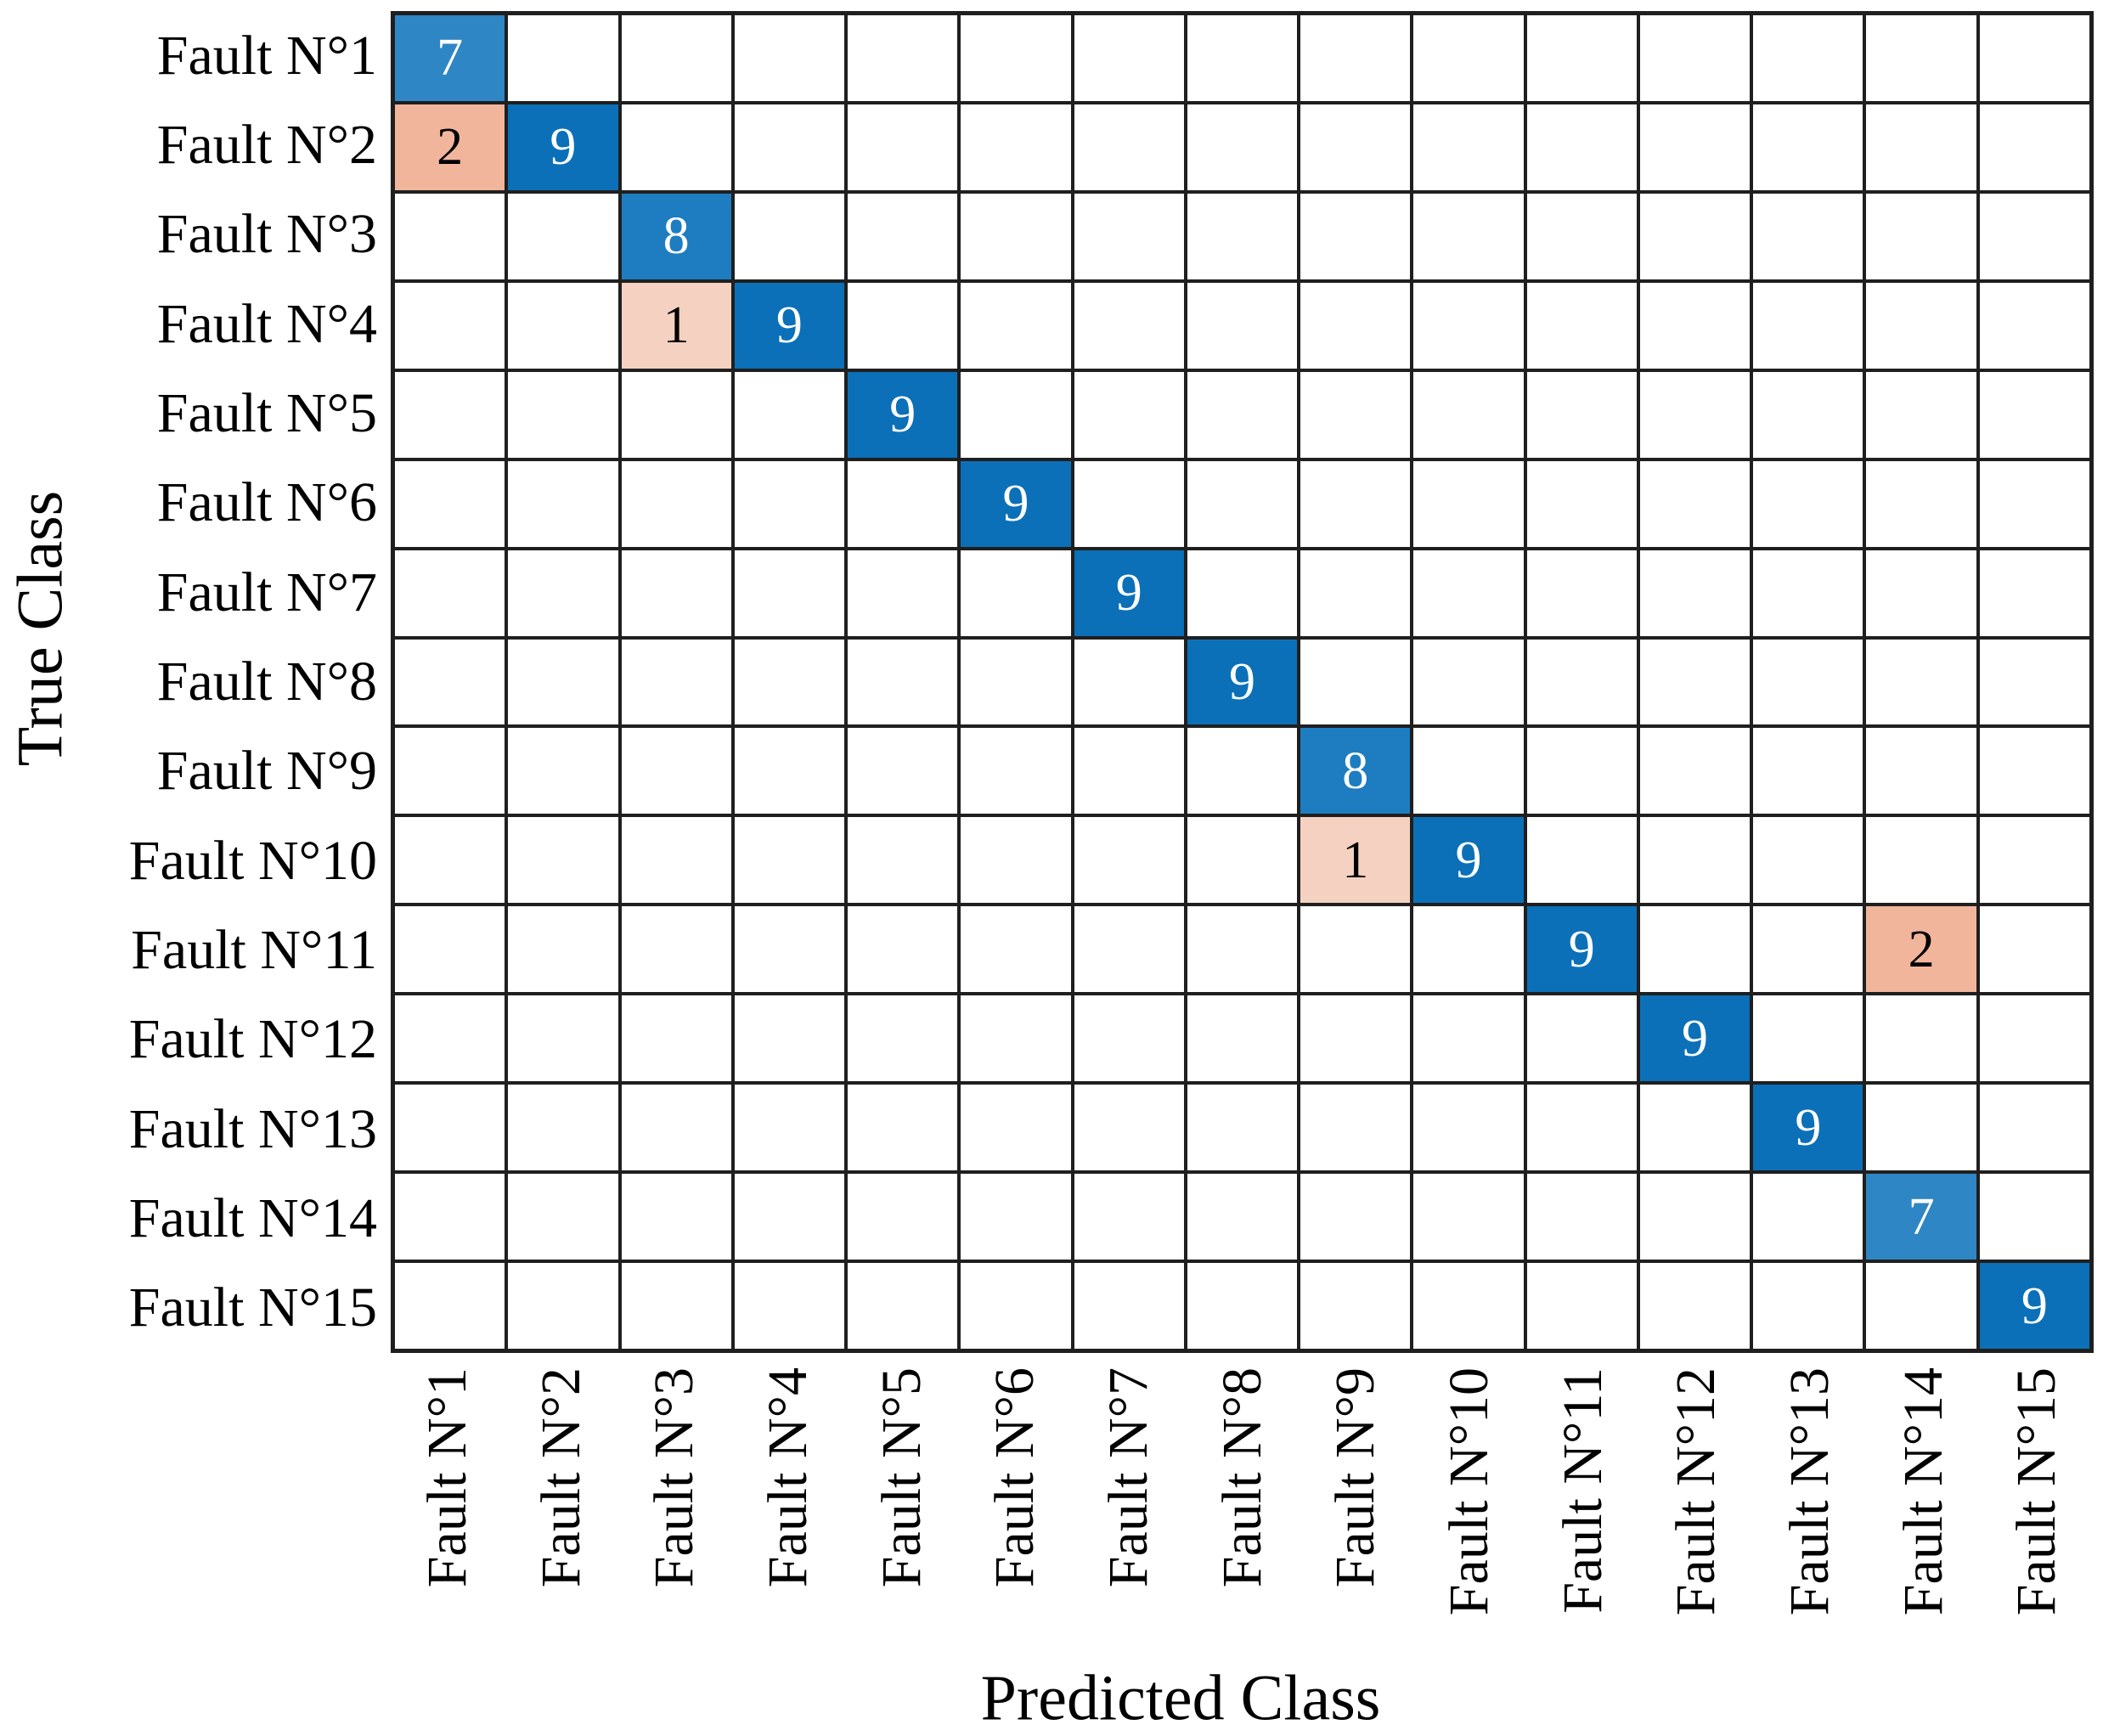 Image resolution: width=2103 pixels, height=1736 pixels. What do you see at coordinates (1468, 325) in the screenshot?
I see `matrix-cell-r4-c10` at bounding box center [1468, 325].